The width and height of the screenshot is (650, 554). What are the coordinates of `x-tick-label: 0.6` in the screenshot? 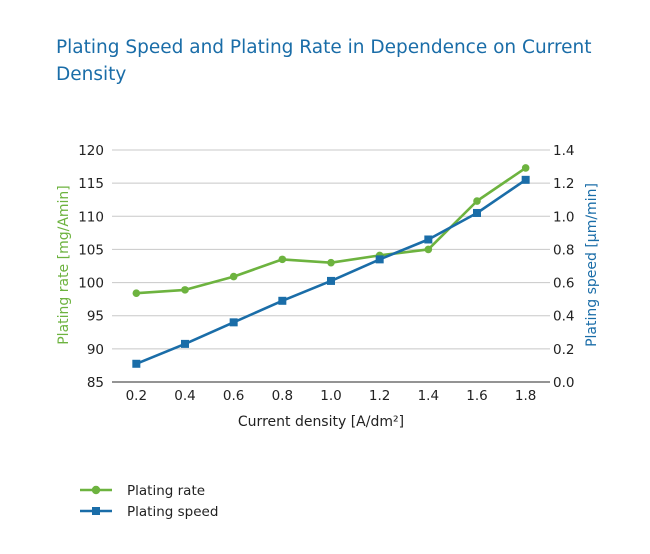 It's located at (233, 396).